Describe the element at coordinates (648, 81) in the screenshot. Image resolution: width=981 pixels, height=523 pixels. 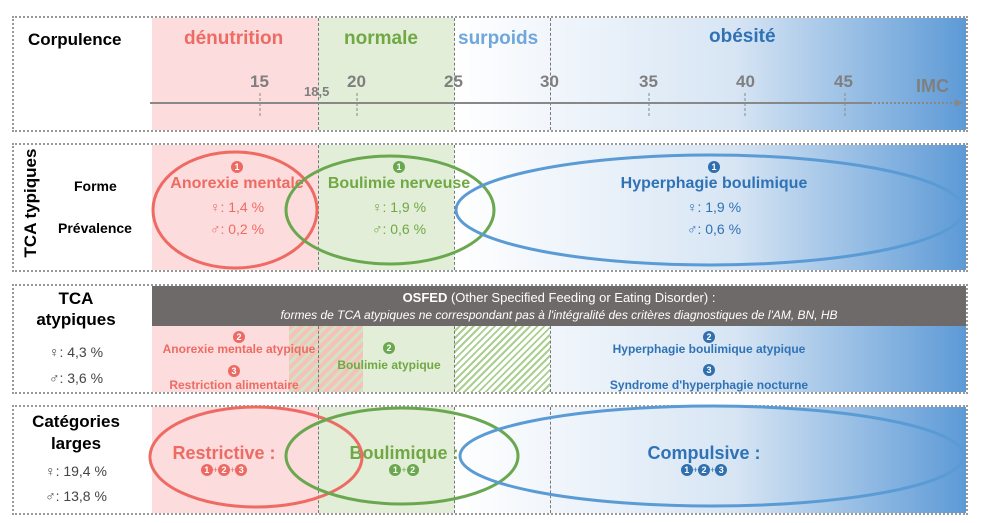
I see `tick-35: 35` at that location.